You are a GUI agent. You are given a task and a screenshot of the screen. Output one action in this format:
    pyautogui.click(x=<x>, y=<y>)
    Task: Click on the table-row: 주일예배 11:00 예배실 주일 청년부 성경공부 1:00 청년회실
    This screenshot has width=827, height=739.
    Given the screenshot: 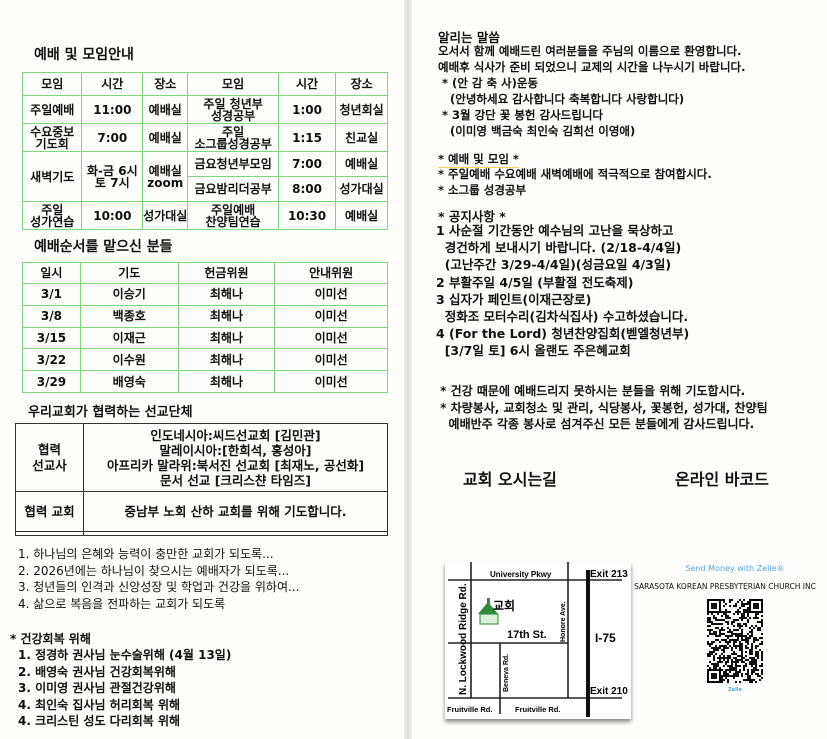 What is the action you would take?
    pyautogui.click(x=204, y=109)
    